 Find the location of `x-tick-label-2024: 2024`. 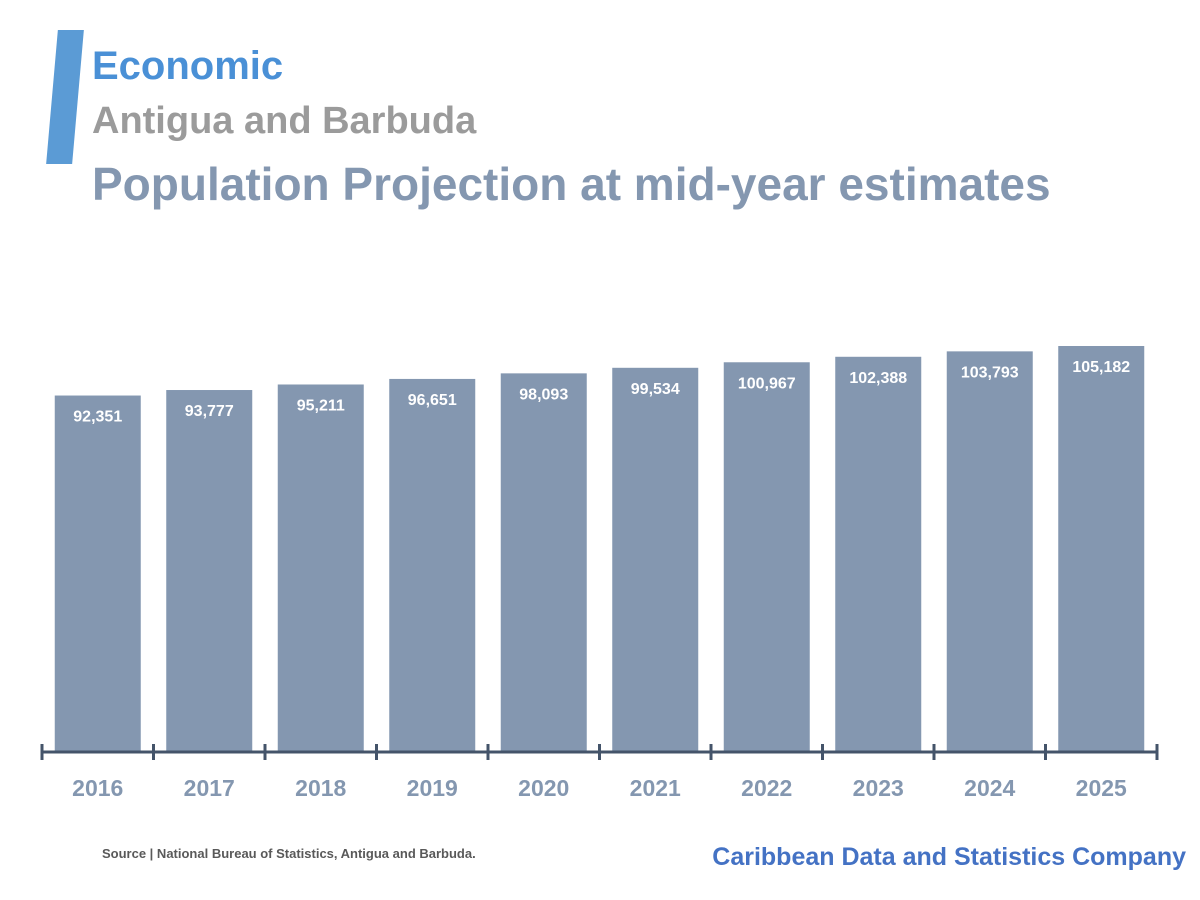

x-tick-label-2024: 2024 is located at coordinates (989, 788).